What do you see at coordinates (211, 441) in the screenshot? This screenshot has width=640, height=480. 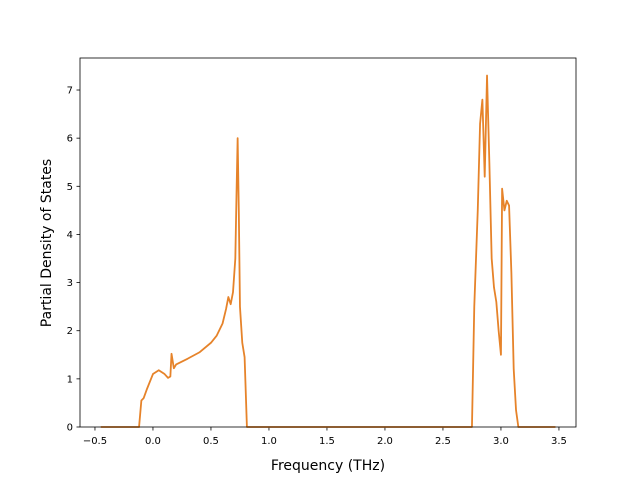 I see `x-tick-label: 0.5` at bounding box center [211, 441].